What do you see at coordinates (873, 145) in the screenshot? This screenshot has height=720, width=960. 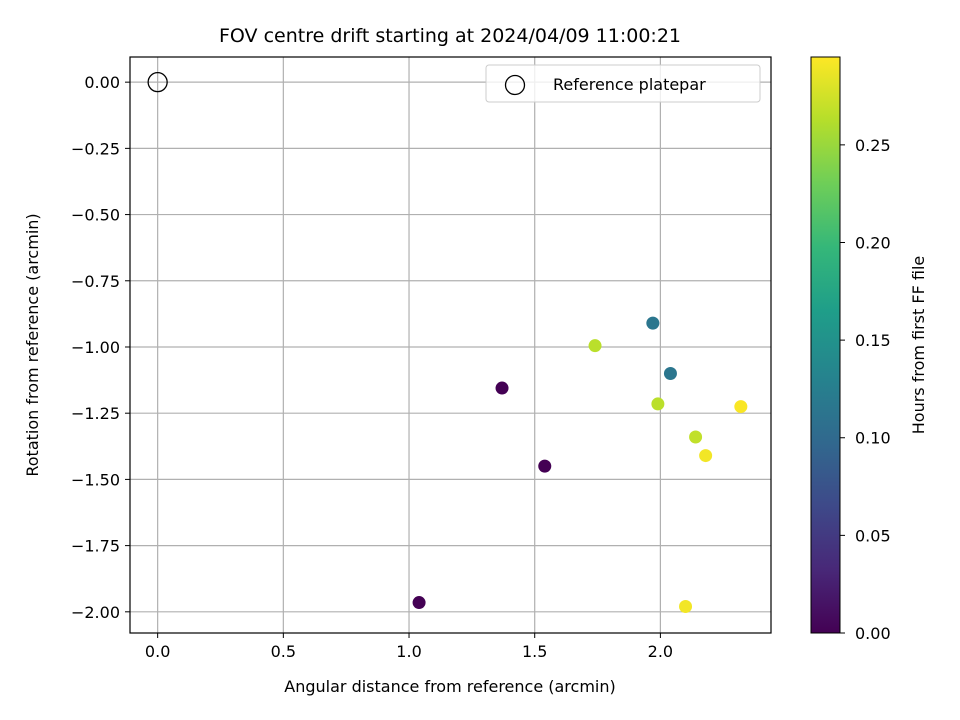 I see `colorbar-tick-label: 0.25` at bounding box center [873, 145].